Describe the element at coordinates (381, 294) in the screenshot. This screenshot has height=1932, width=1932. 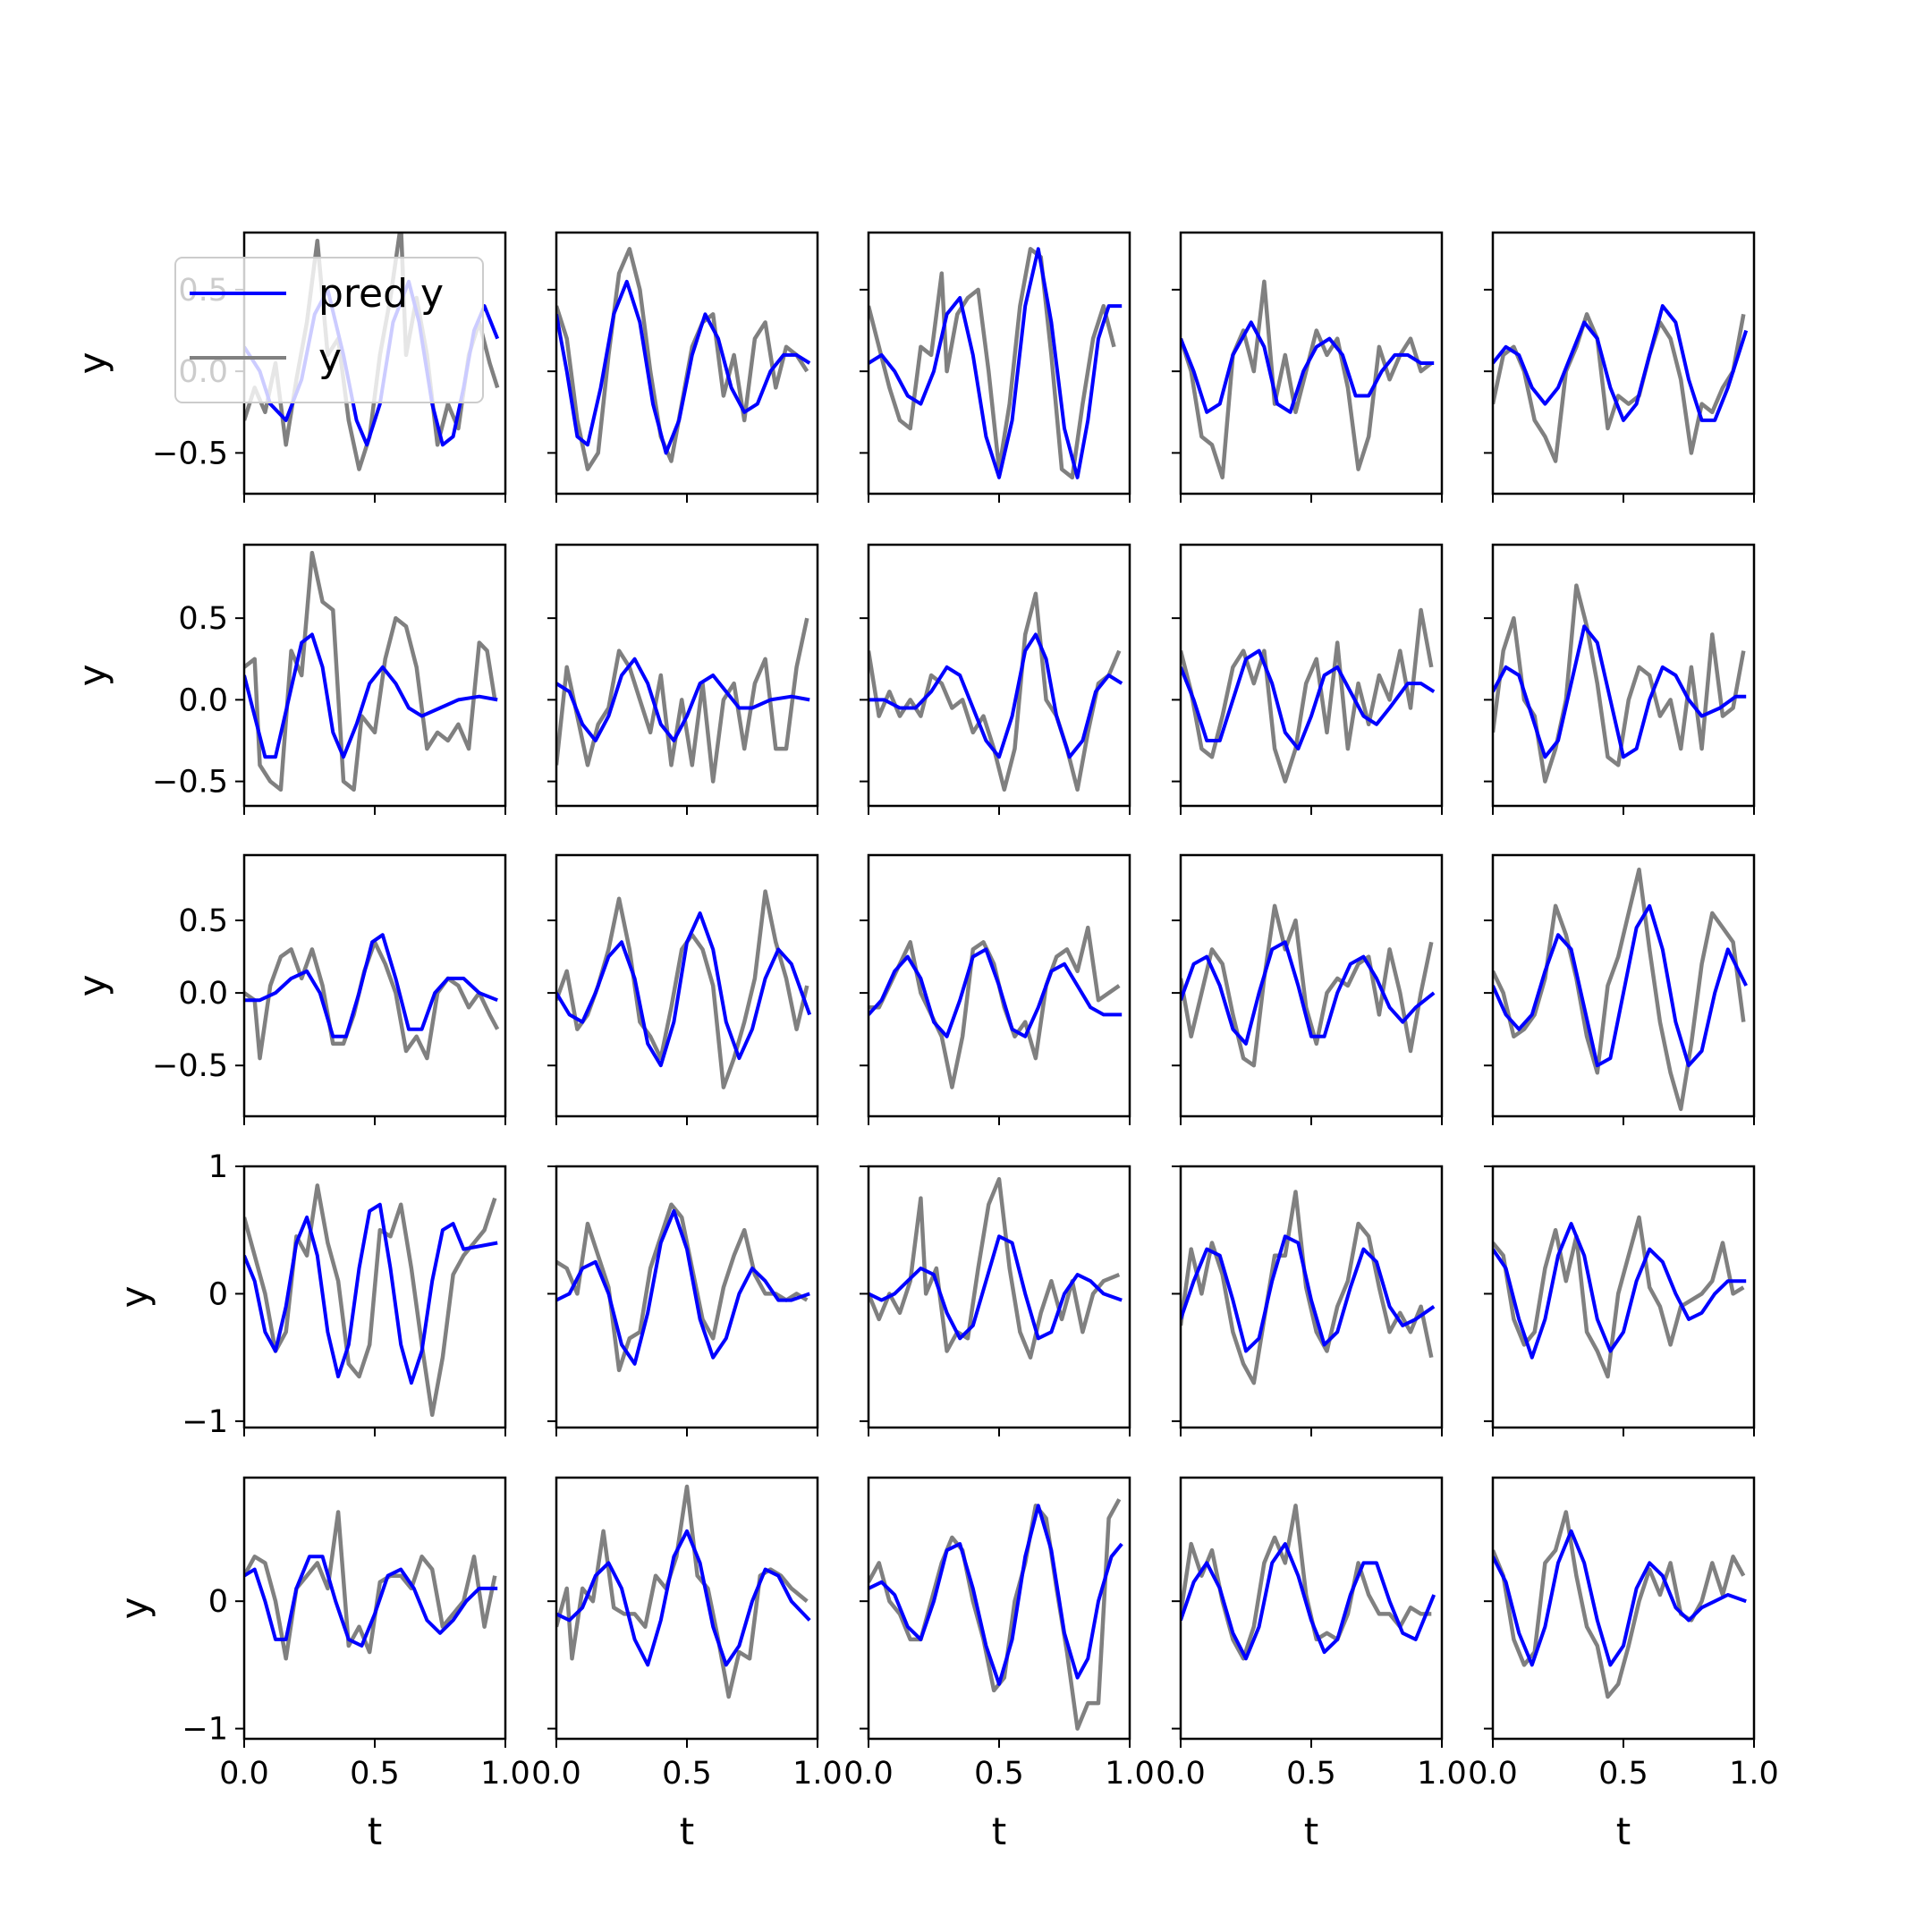
I see `legend-label-pred-y: pred y` at that location.